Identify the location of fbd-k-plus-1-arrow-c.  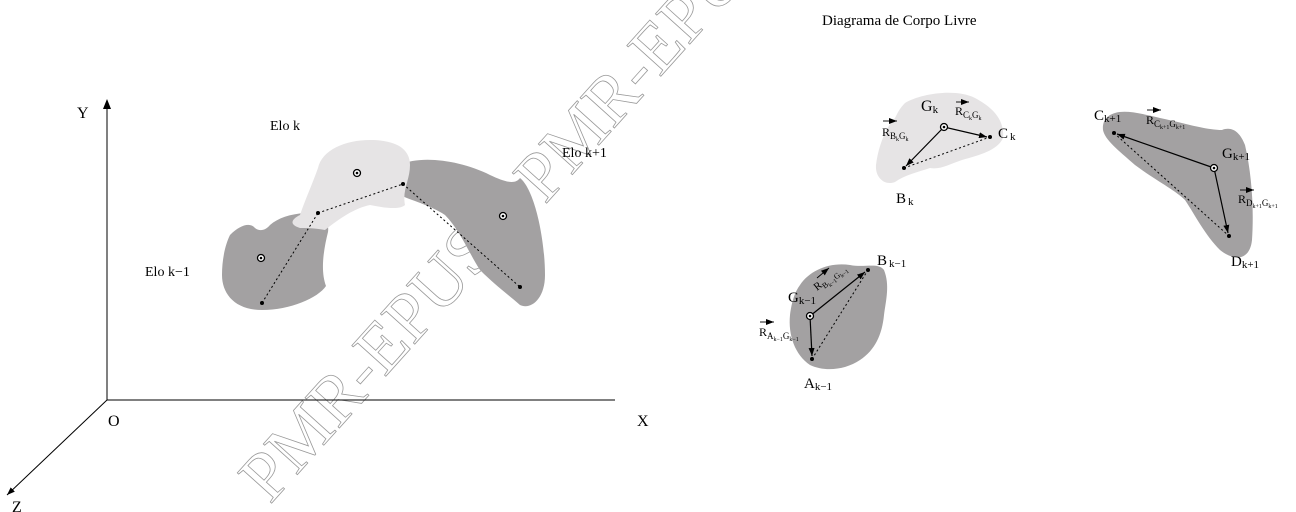
(1165, 151).